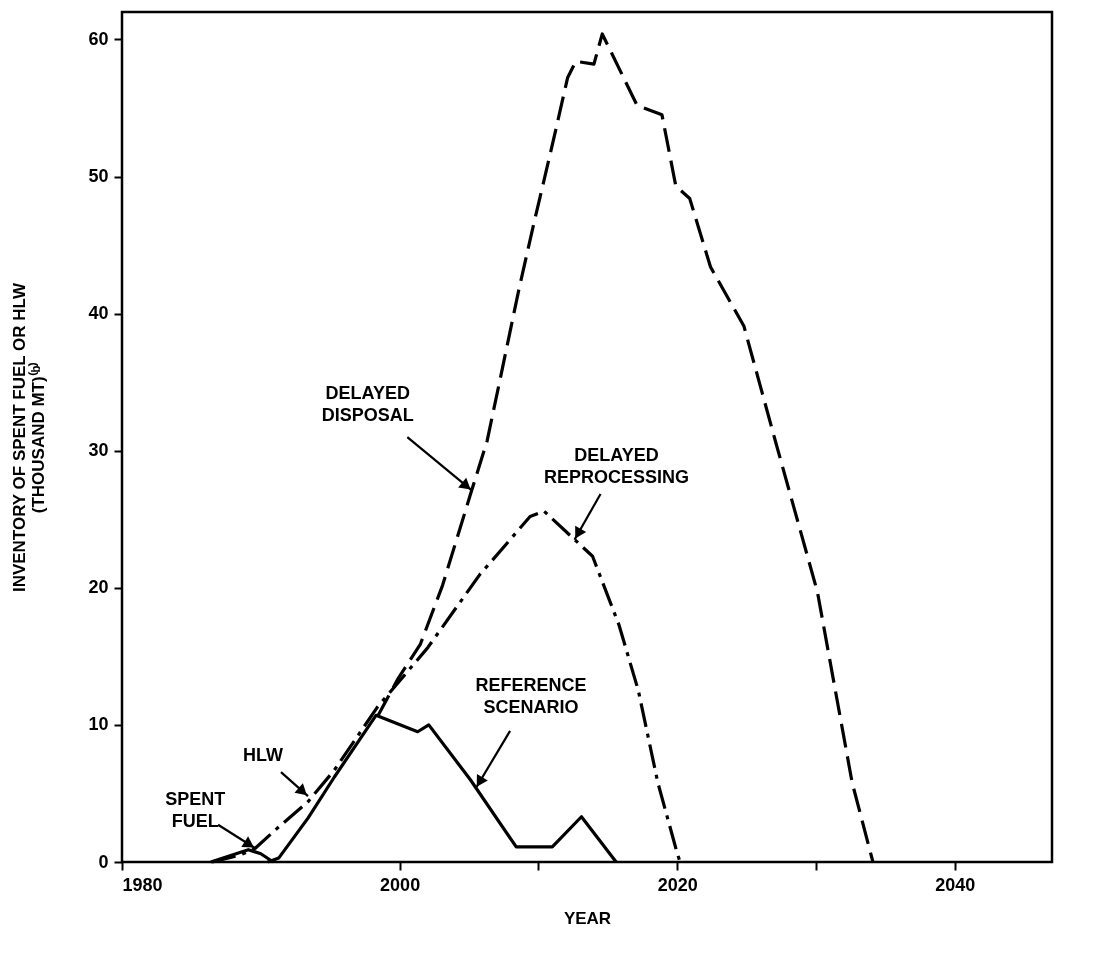 This screenshot has width=1116, height=957. Describe the element at coordinates (263, 755) in the screenshot. I see `annotation: HLW` at that location.